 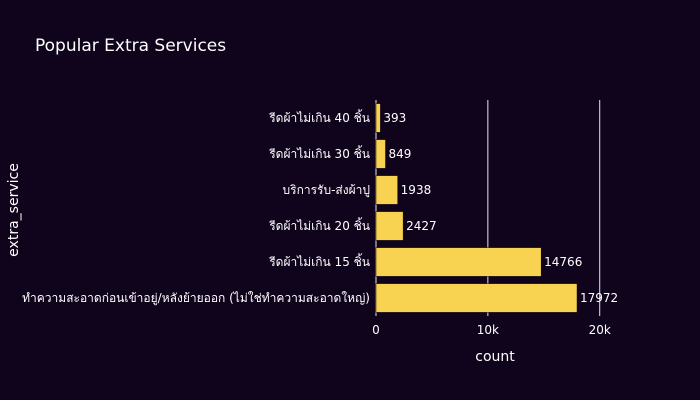 I want to click on data-label: 1938, so click(x=416, y=190).